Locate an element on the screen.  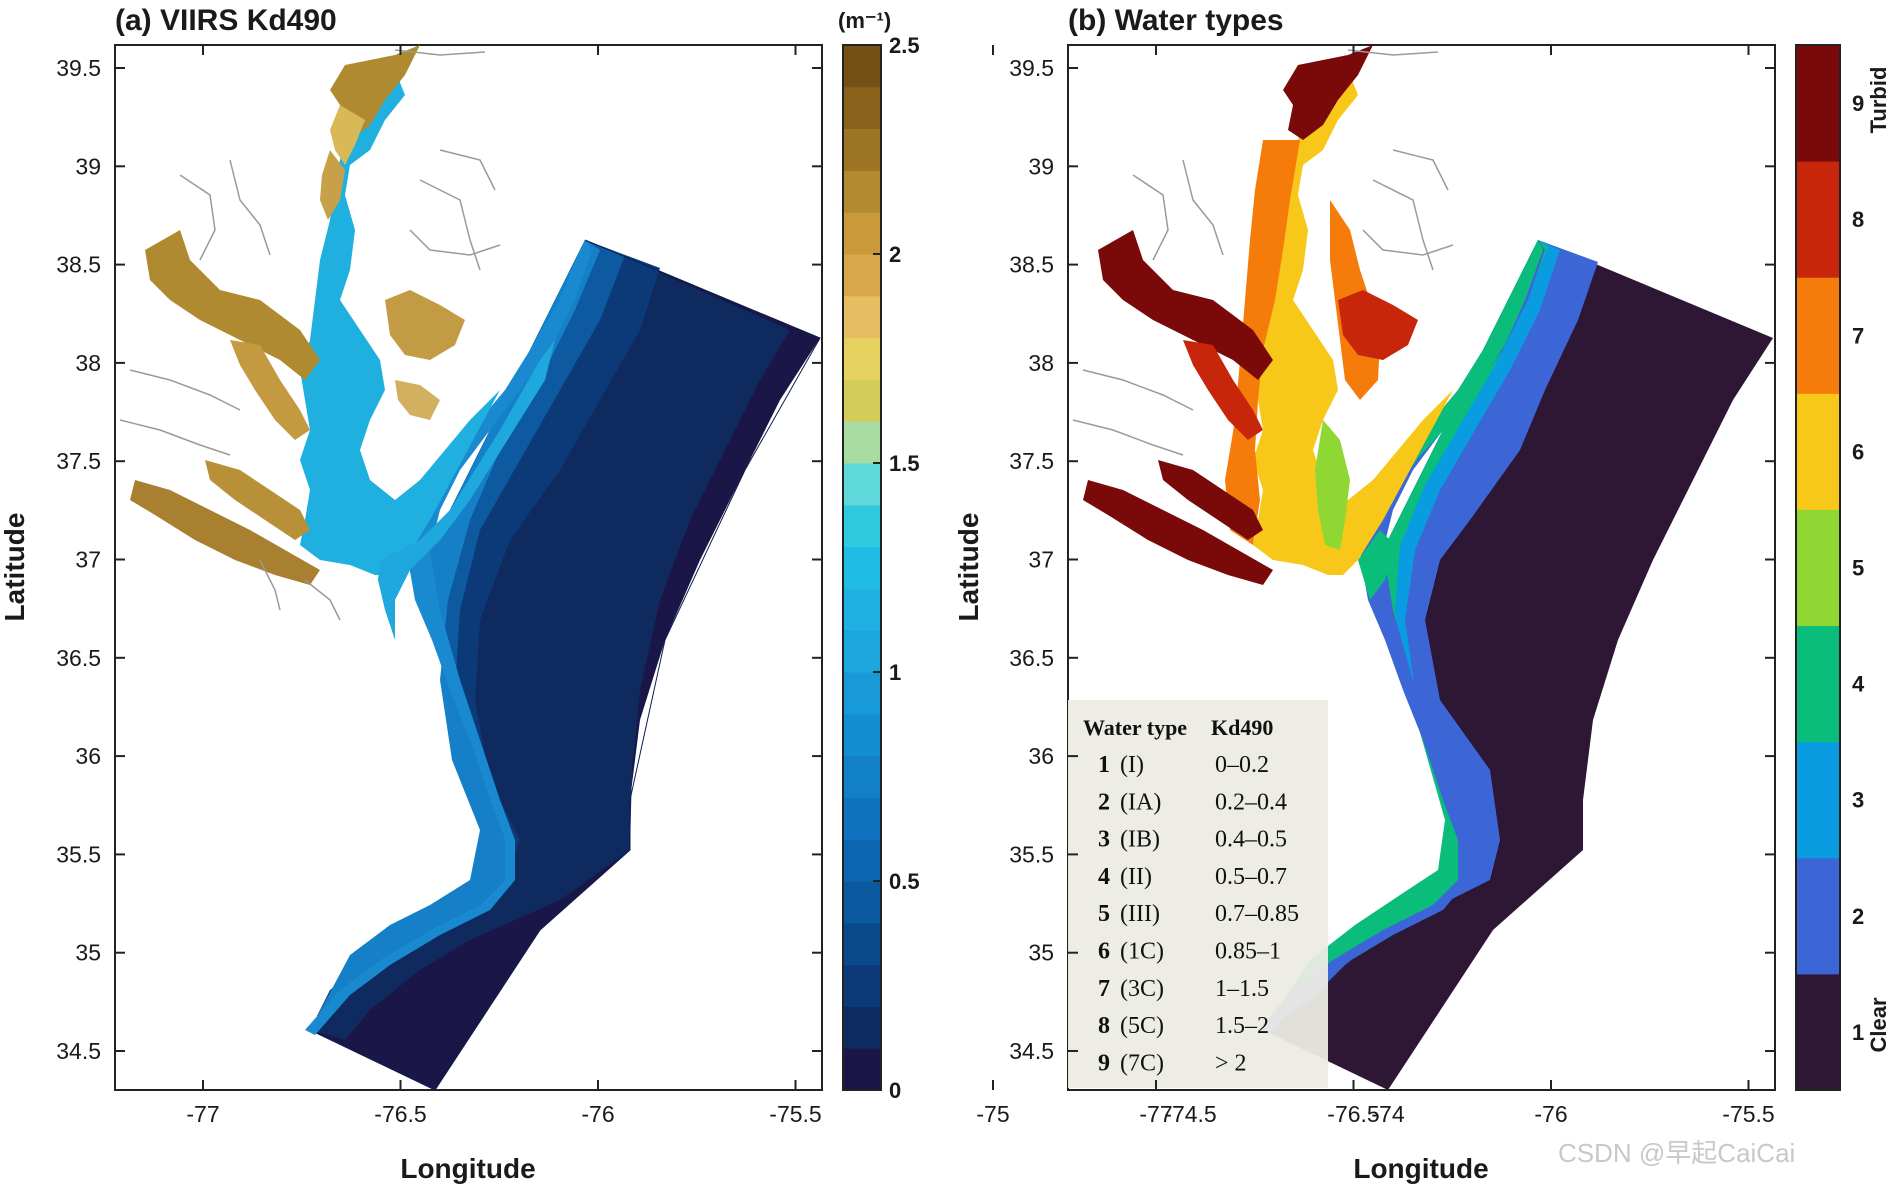
y-tick-label: 39 is located at coordinates (88, 166).